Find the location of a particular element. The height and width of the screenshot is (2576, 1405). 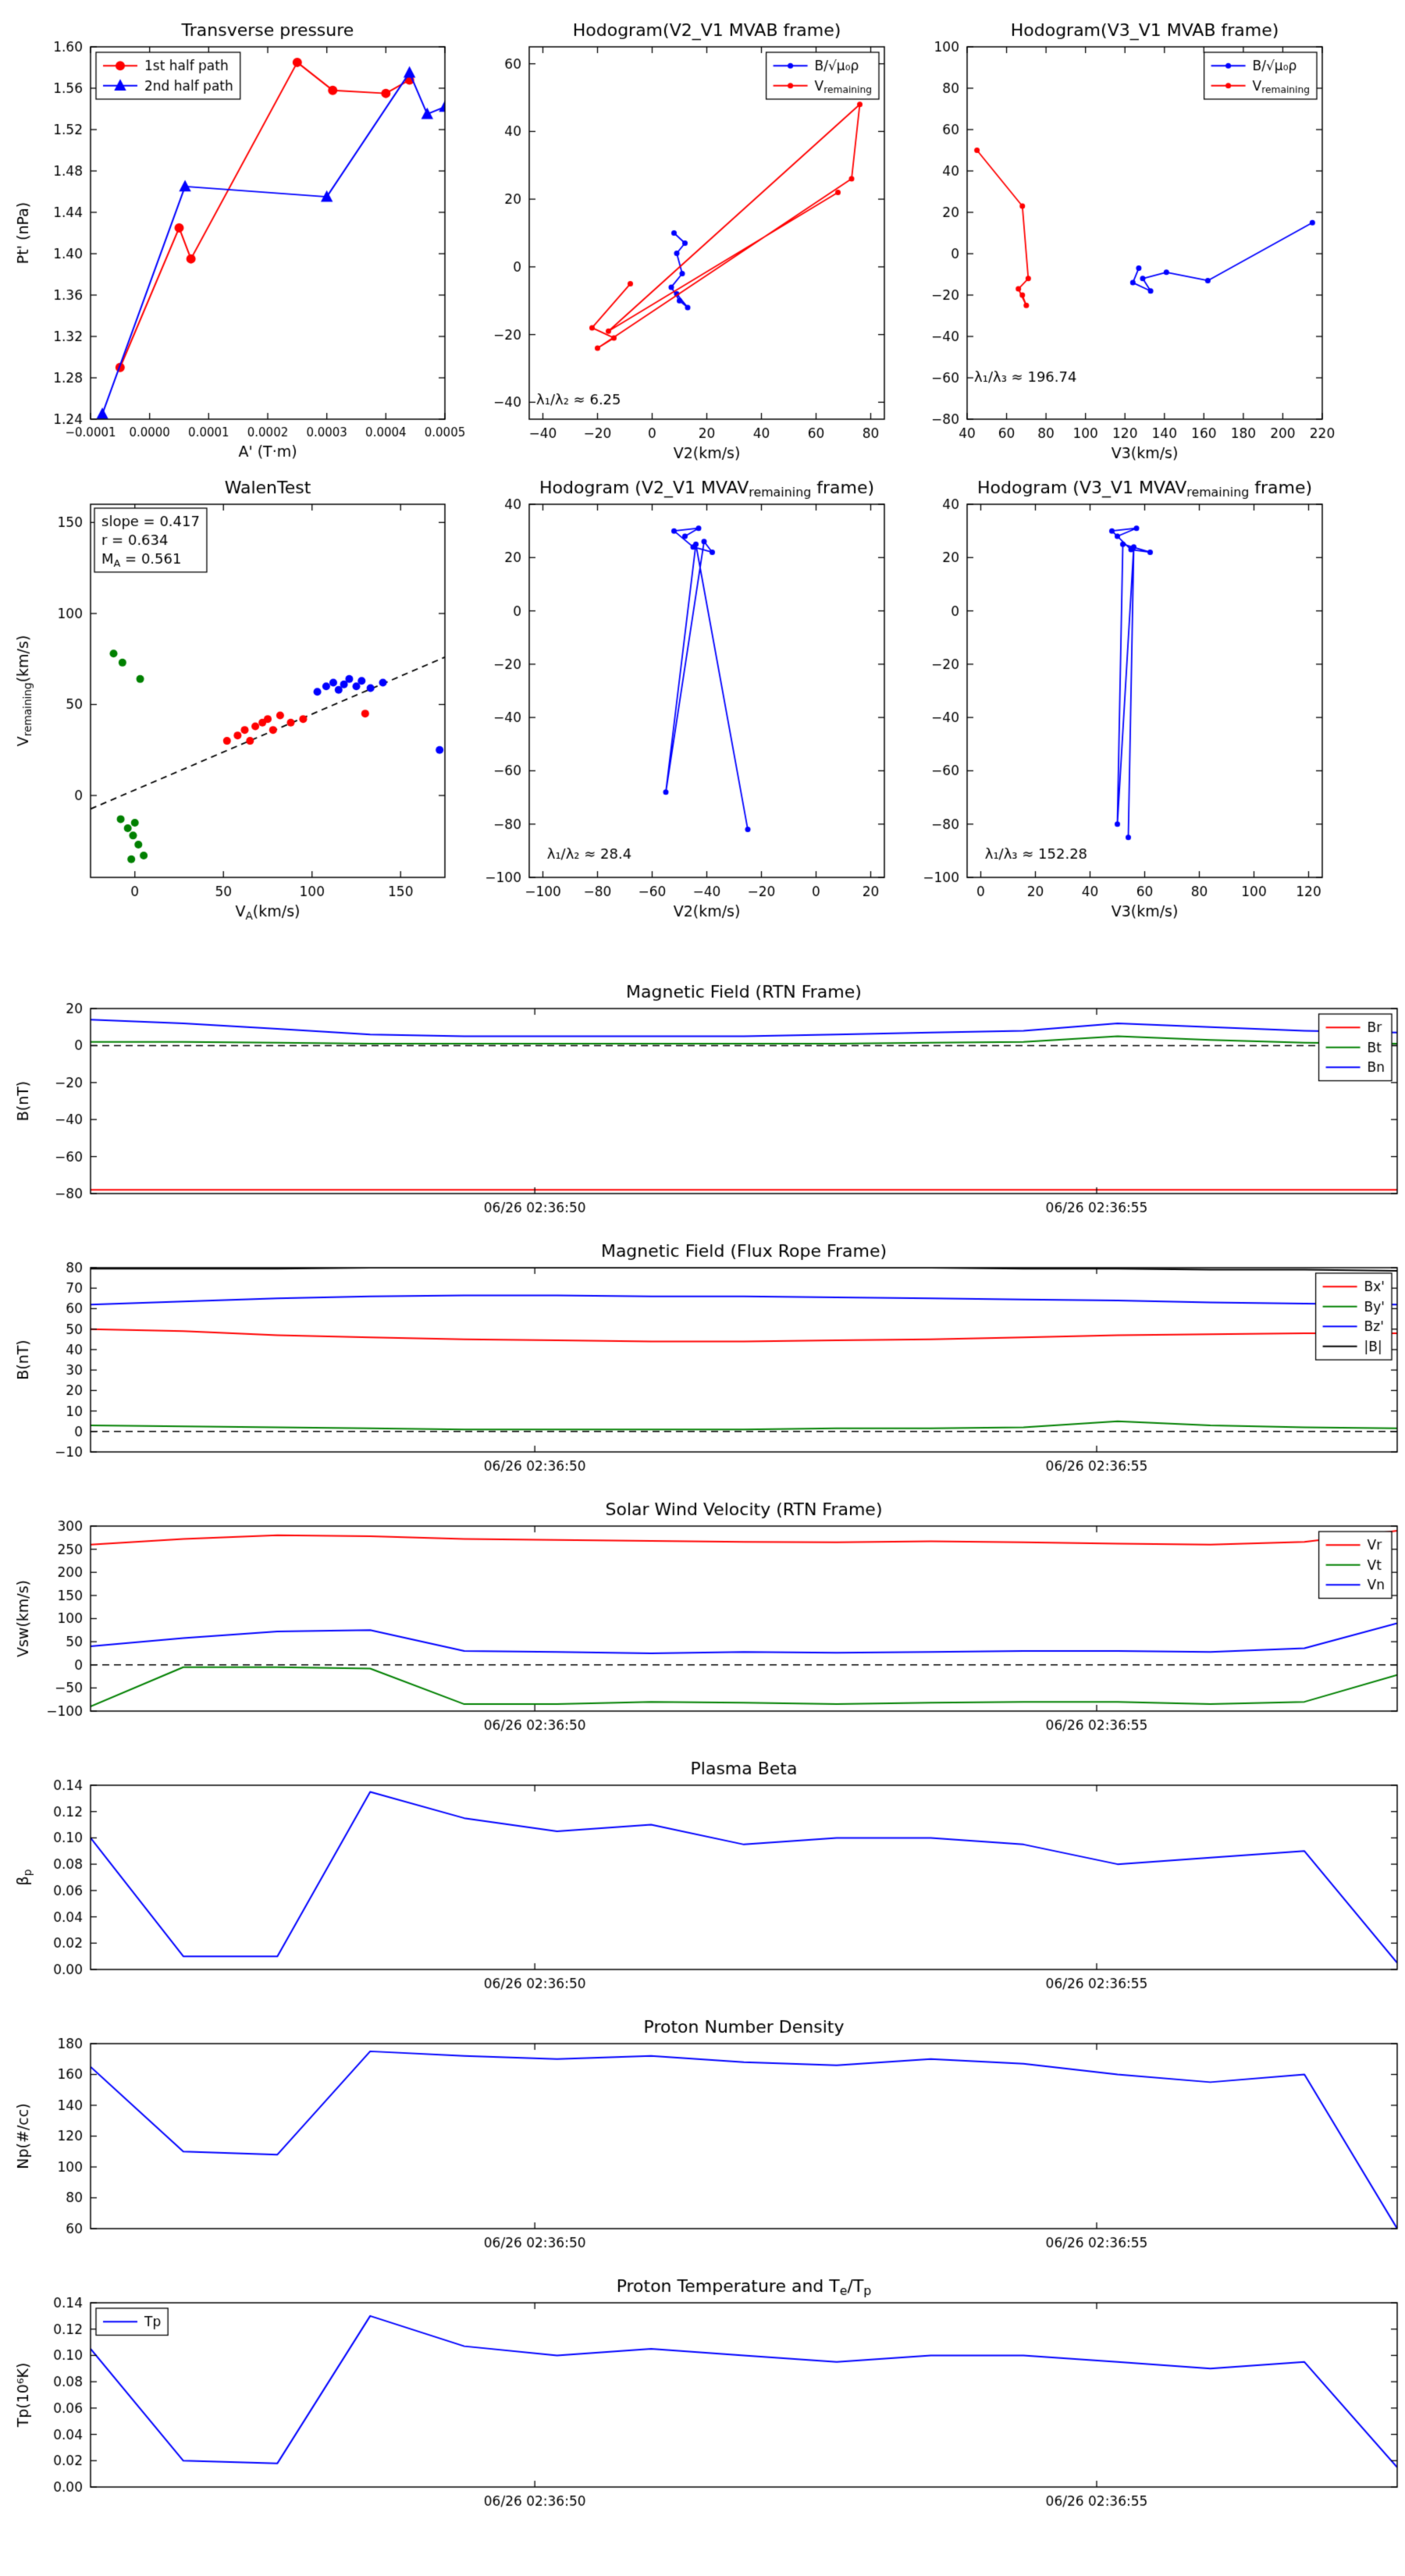

chart-hodogram-v3v1-mvav is located at coordinates (1159, 694).